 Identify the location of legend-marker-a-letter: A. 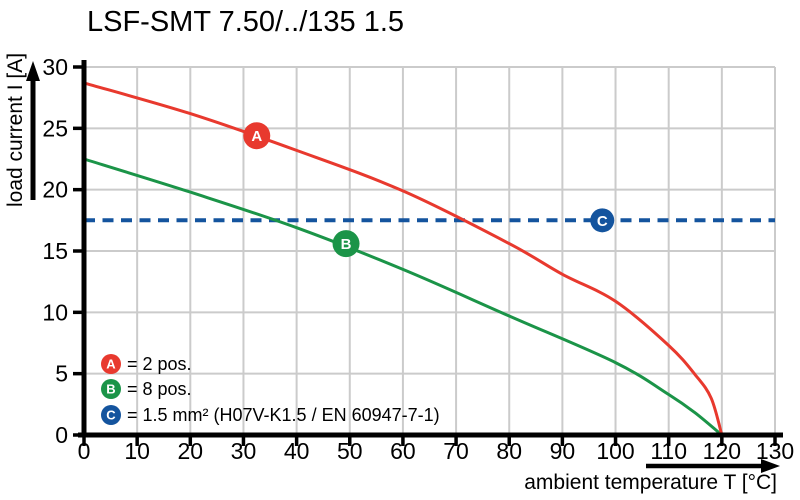
(111, 364).